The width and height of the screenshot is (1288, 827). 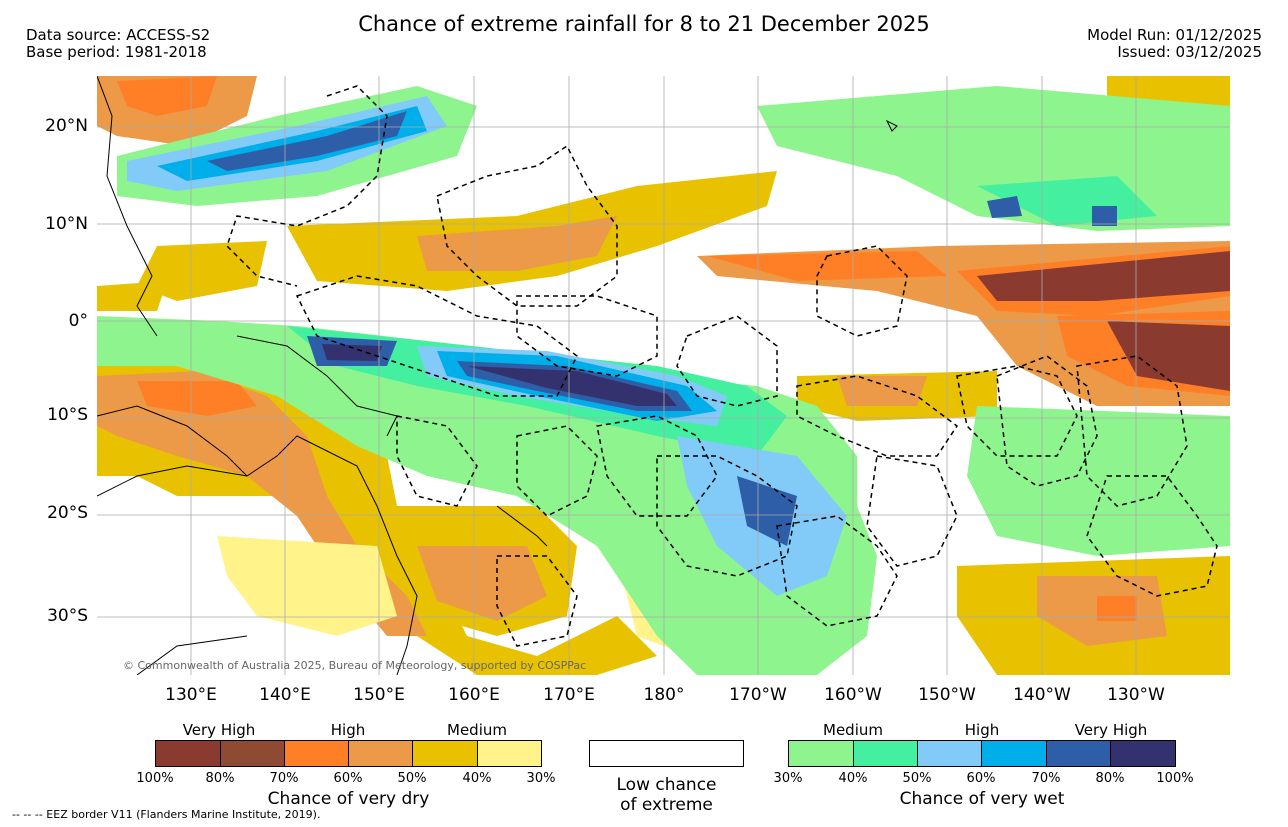 I want to click on lon-label-150w: 150°W, so click(x=947, y=695).